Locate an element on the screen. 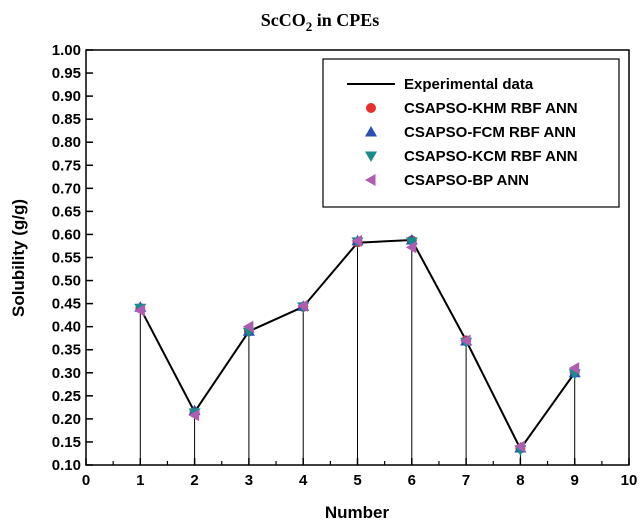 Image resolution: width=642 pixels, height=525 pixels. x-tick-label: 2 is located at coordinates (194, 480).